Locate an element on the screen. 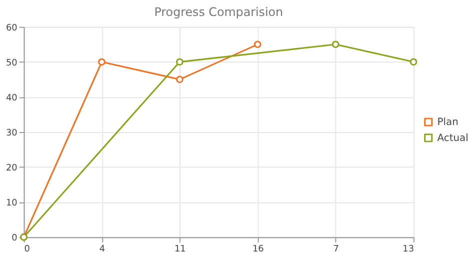  x-tick-label: 13 is located at coordinates (408, 249).